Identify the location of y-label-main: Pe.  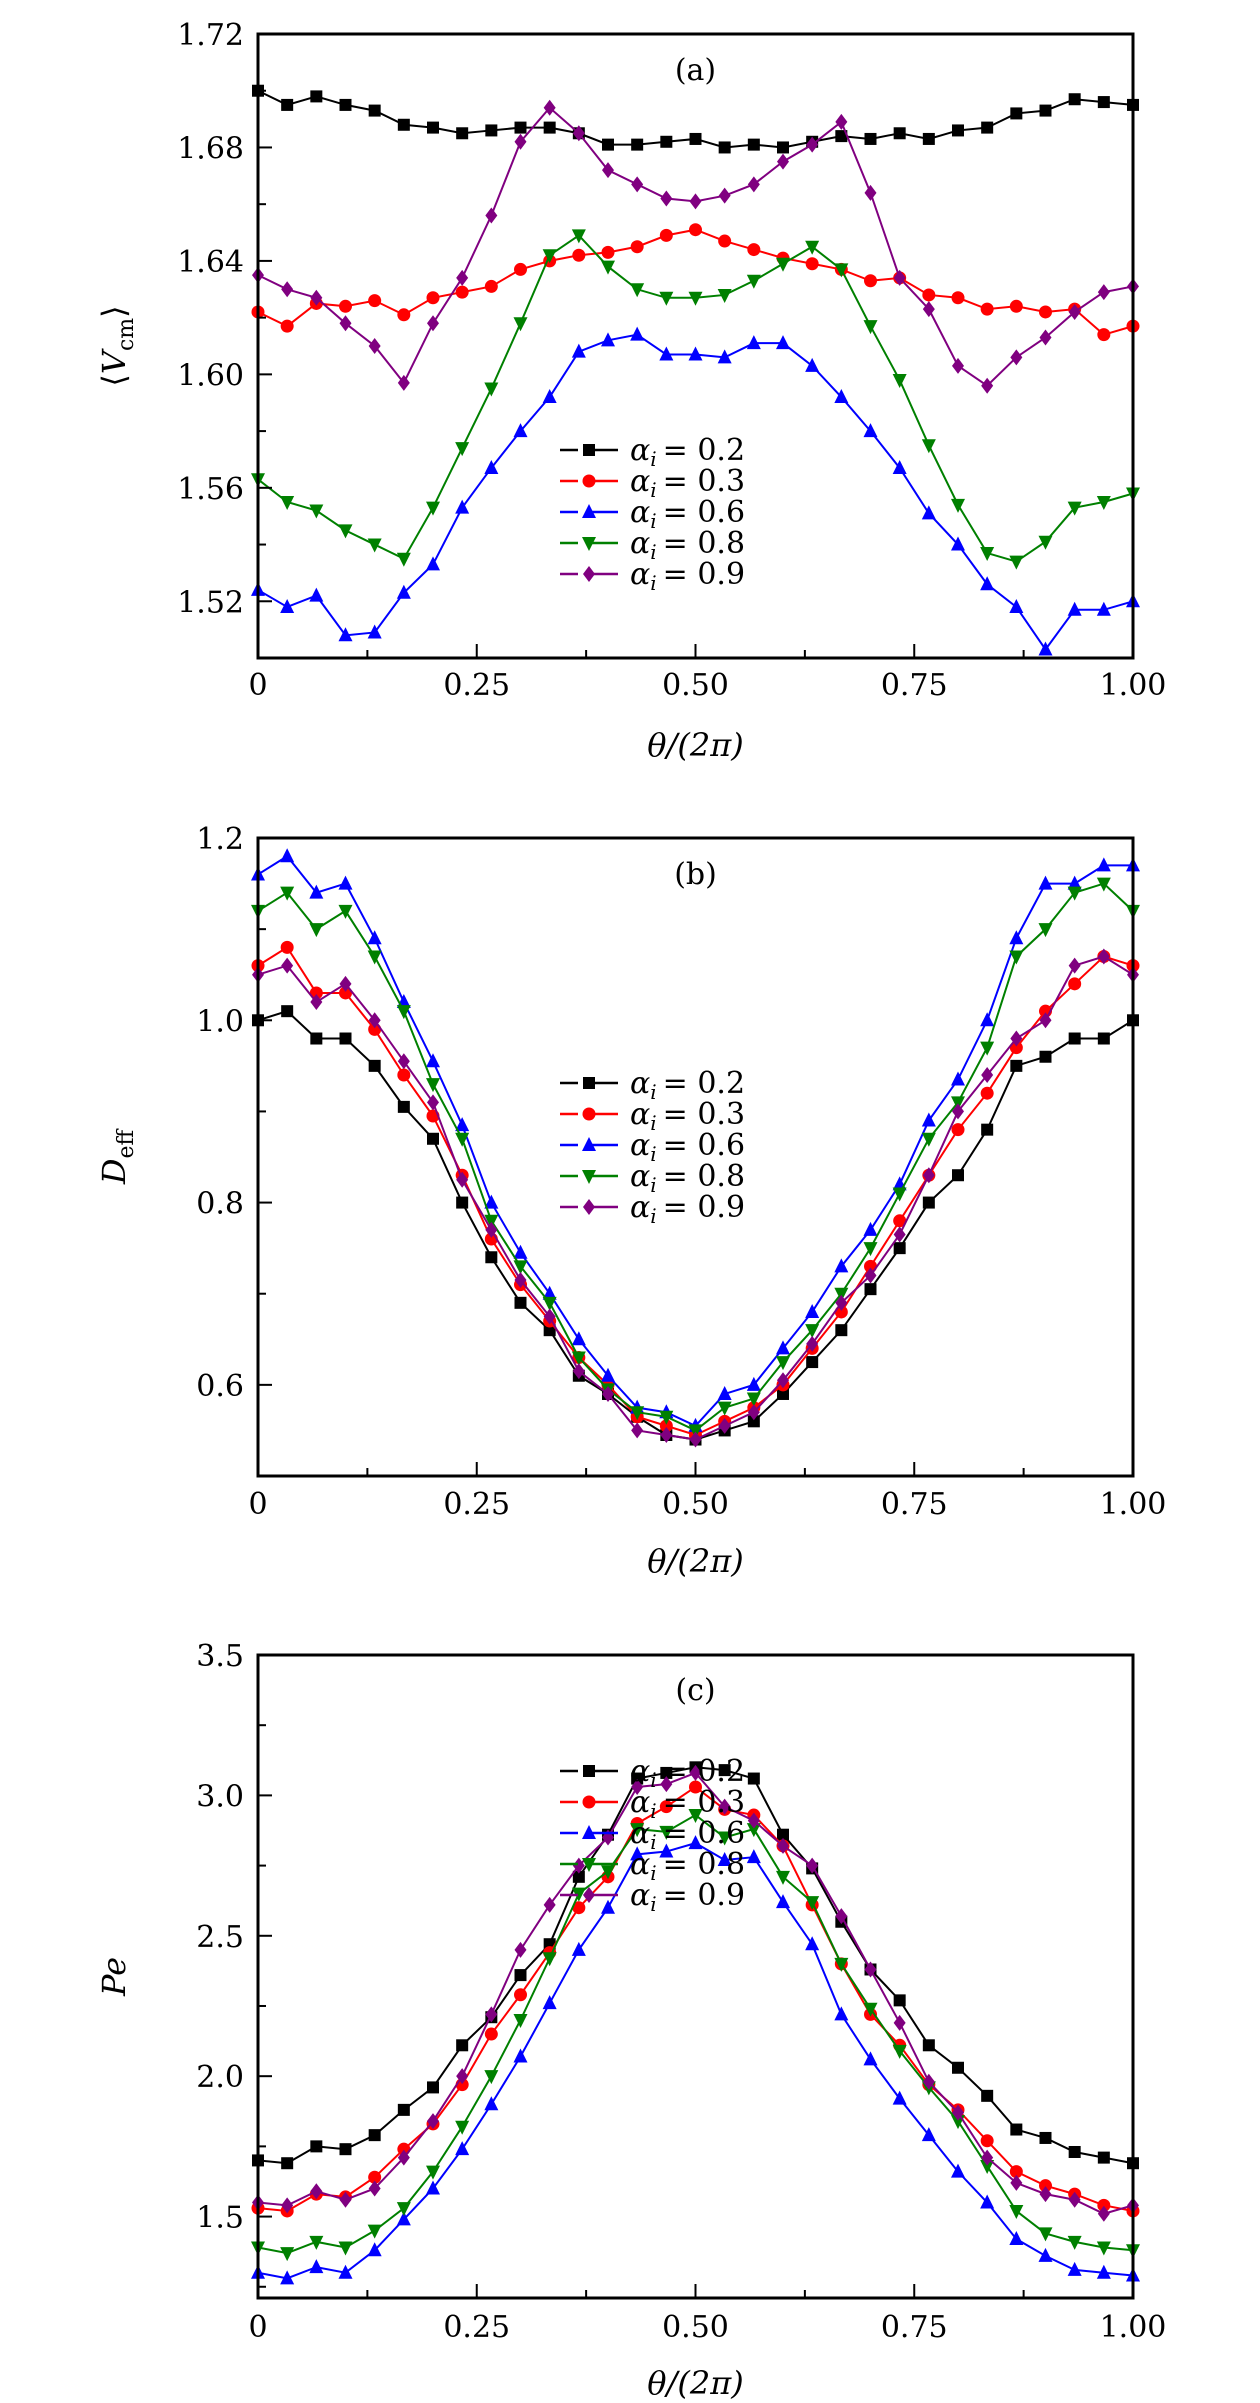
(114, 1977).